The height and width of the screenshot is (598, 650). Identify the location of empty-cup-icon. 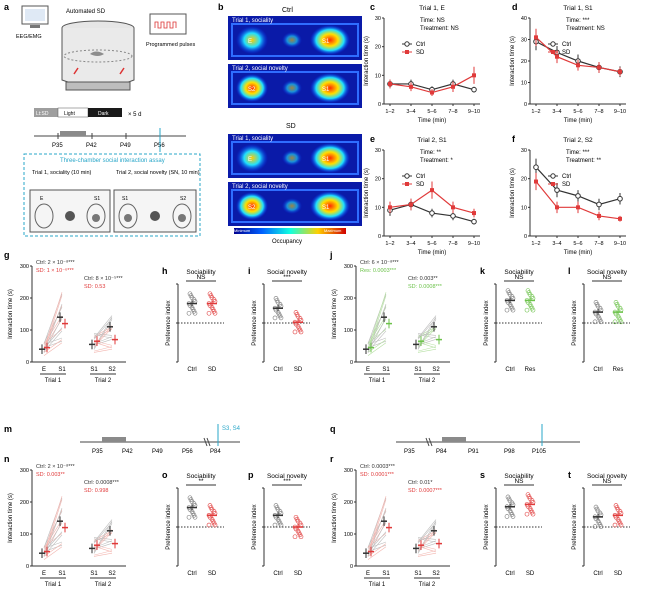
(44, 216).